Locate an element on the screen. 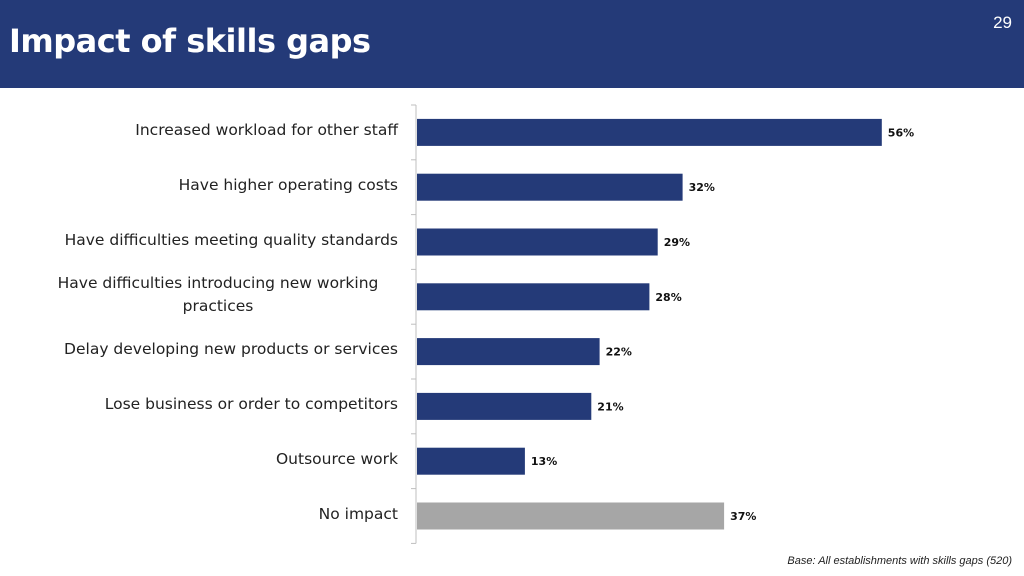 The height and width of the screenshot is (576, 1024). data-label: 29% is located at coordinates (677, 242).